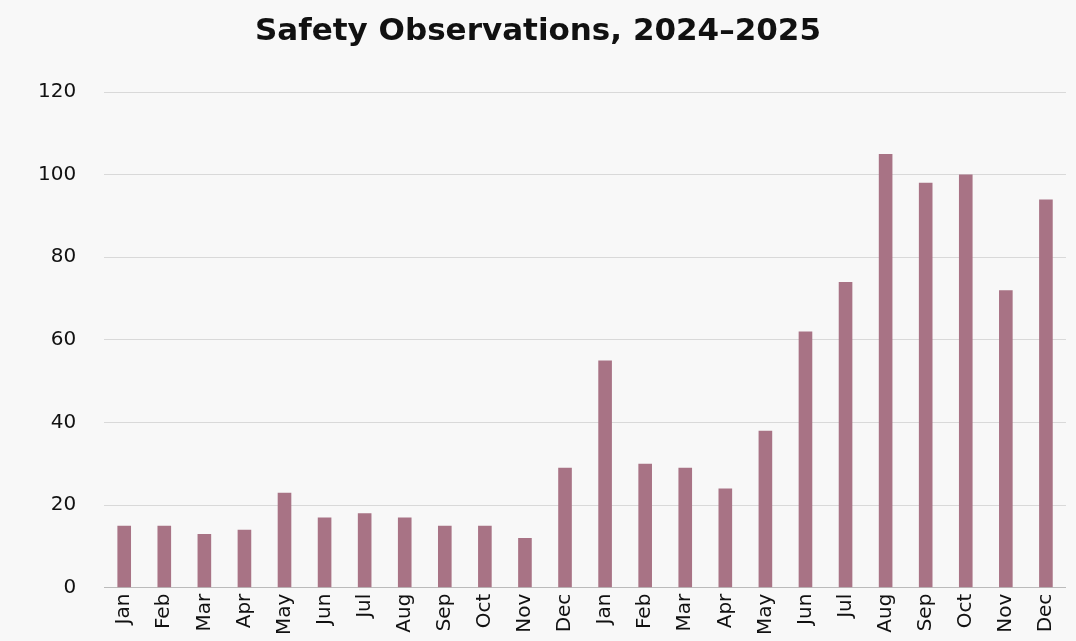 The width and height of the screenshot is (1076, 641). Describe the element at coordinates (63, 420) in the screenshot. I see `y-tick-label: 40` at that location.